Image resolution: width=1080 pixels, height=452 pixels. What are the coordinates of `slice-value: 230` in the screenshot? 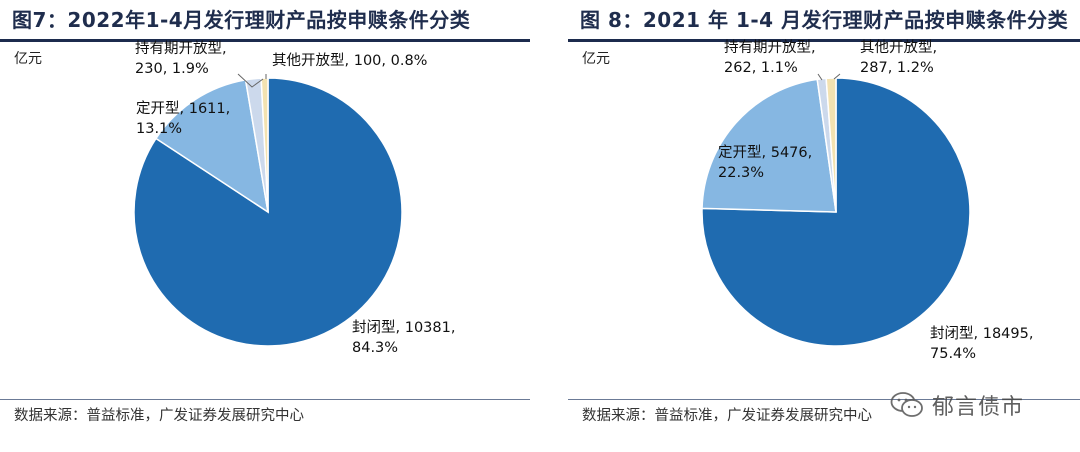 It's located at (149, 69).